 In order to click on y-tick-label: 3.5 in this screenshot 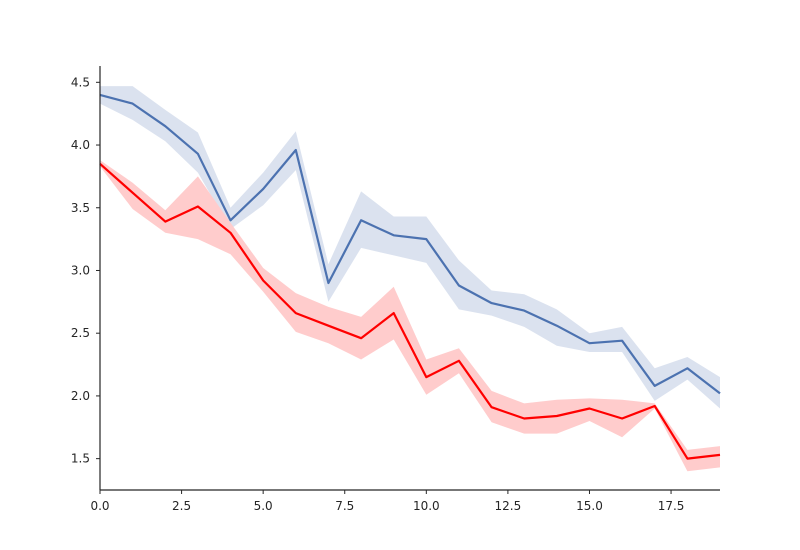, I will do `click(80, 208)`.